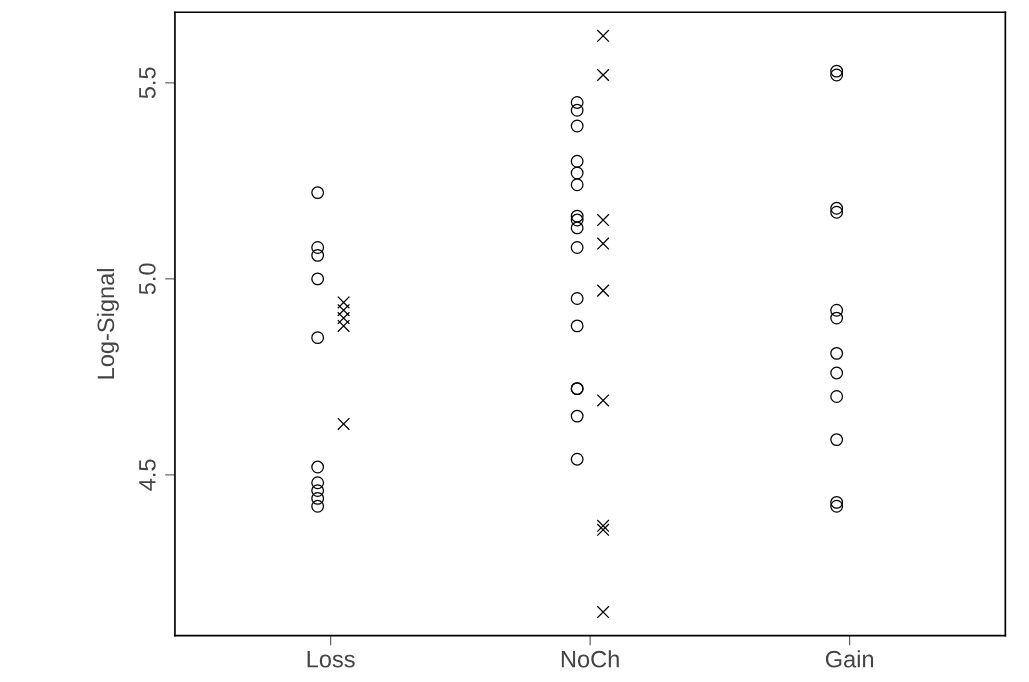 This screenshot has height=682, width=1029. What do you see at coordinates (147, 83) in the screenshot?
I see `y-tick-label: 5.5` at bounding box center [147, 83].